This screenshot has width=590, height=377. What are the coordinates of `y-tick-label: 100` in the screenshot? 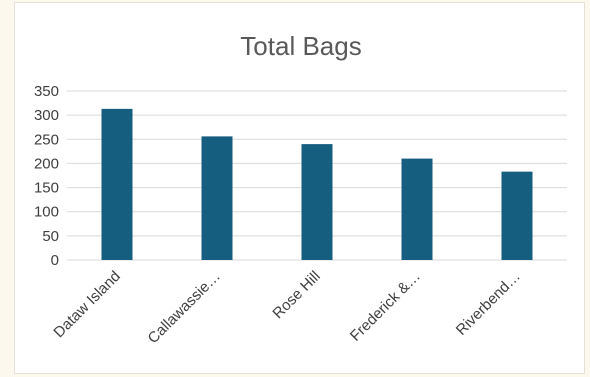 It's located at (46, 212).